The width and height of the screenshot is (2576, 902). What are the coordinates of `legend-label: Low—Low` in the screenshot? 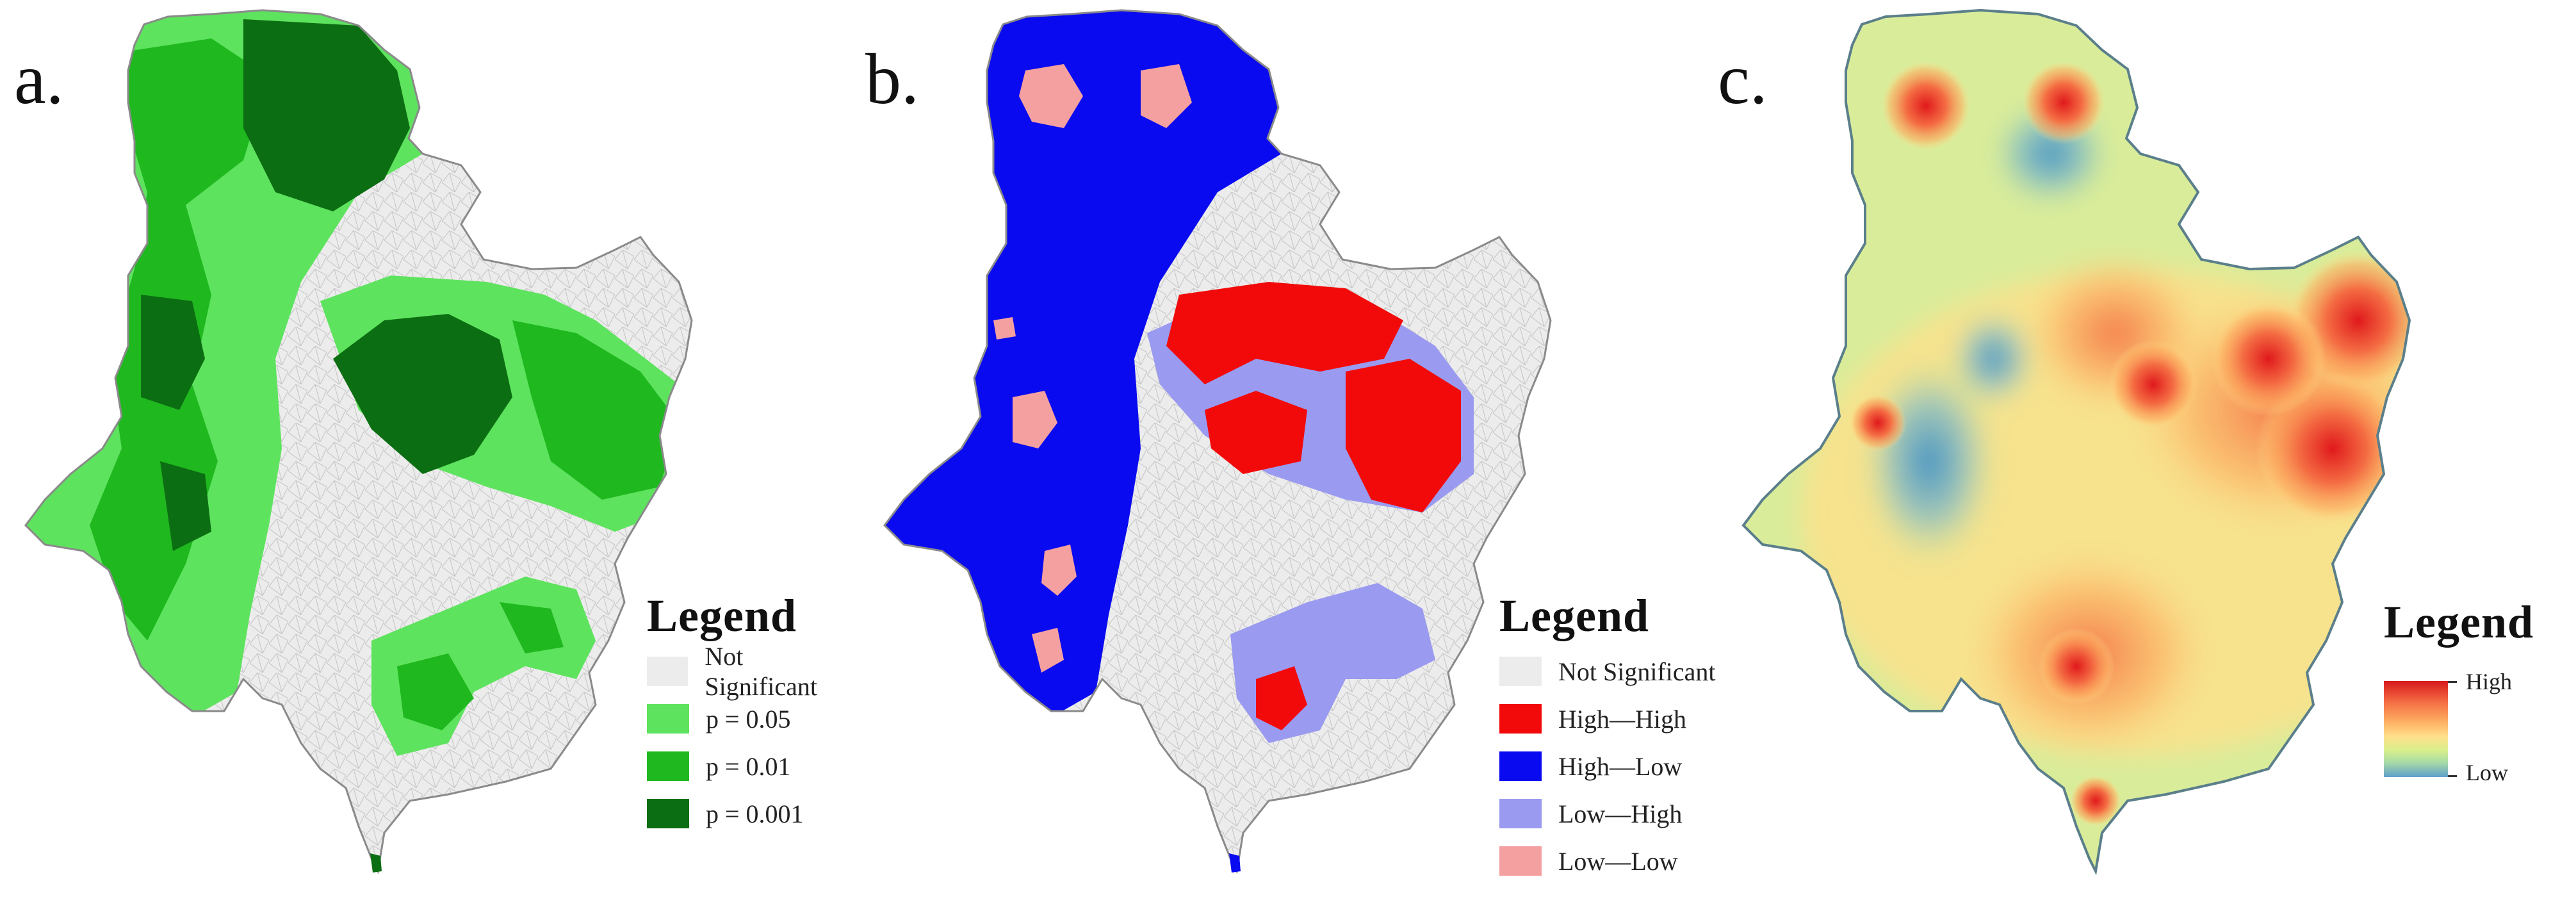 It's located at (1618, 861).